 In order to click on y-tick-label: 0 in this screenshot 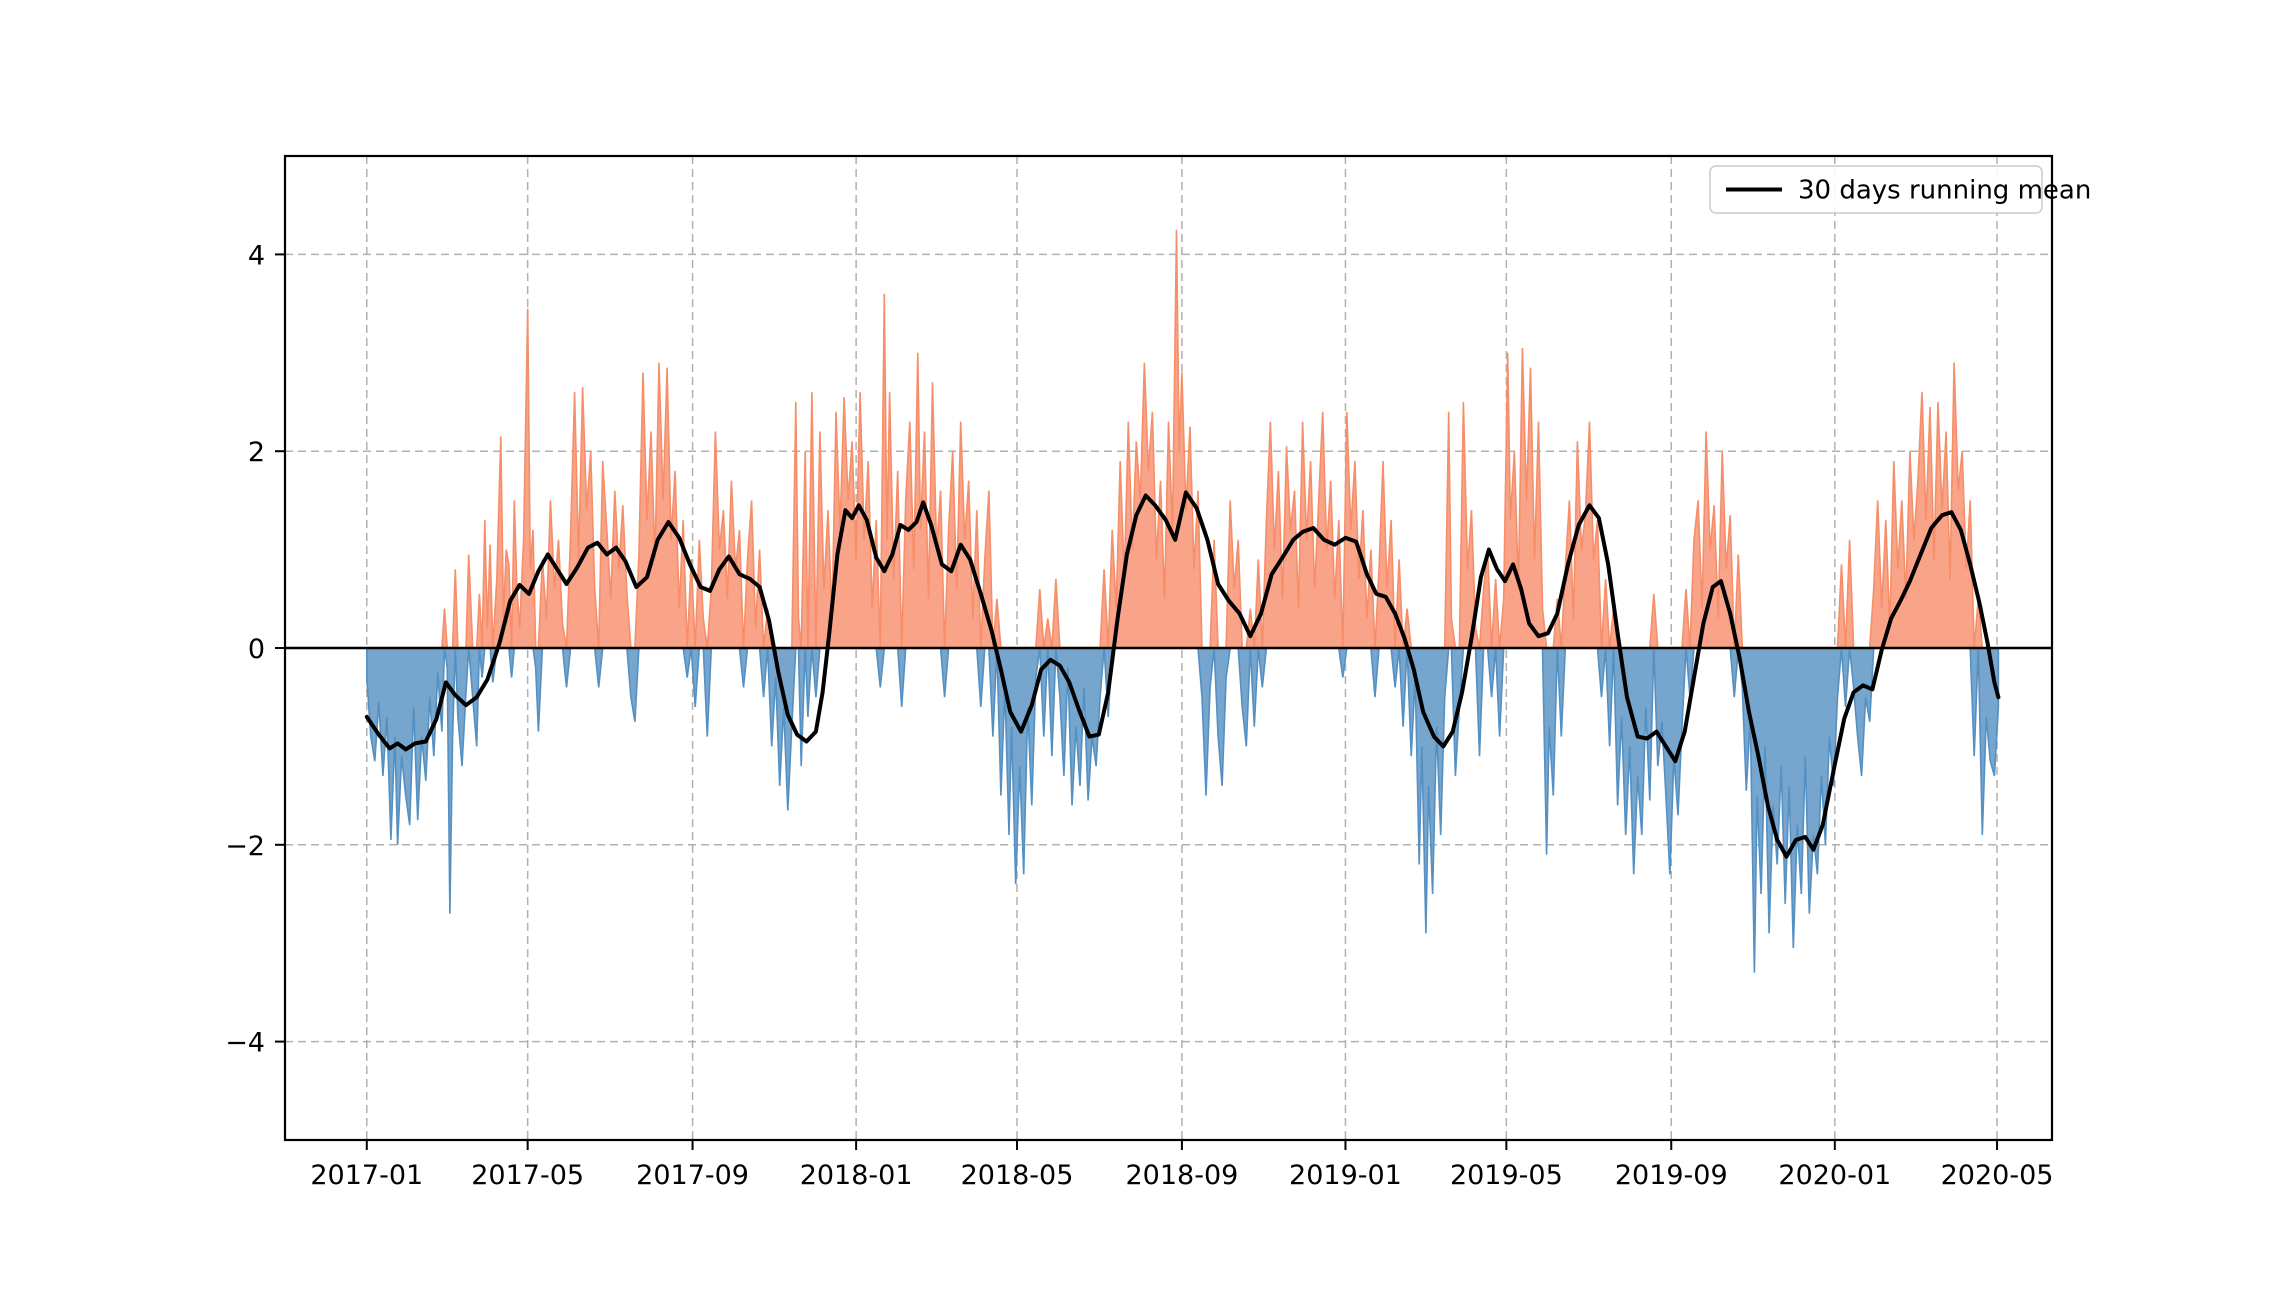, I will do `click(256, 649)`.